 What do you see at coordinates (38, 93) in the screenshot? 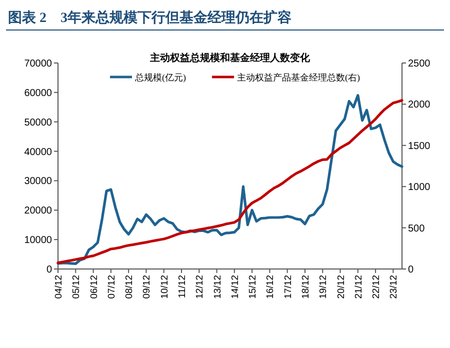
I see `y-tick-label: 60000` at bounding box center [38, 93].